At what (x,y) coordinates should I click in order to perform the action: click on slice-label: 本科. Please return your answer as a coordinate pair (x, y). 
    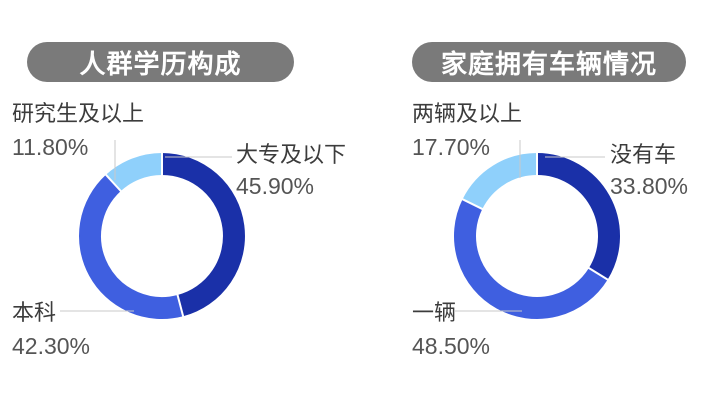
    Looking at the image, I should click on (34, 313).